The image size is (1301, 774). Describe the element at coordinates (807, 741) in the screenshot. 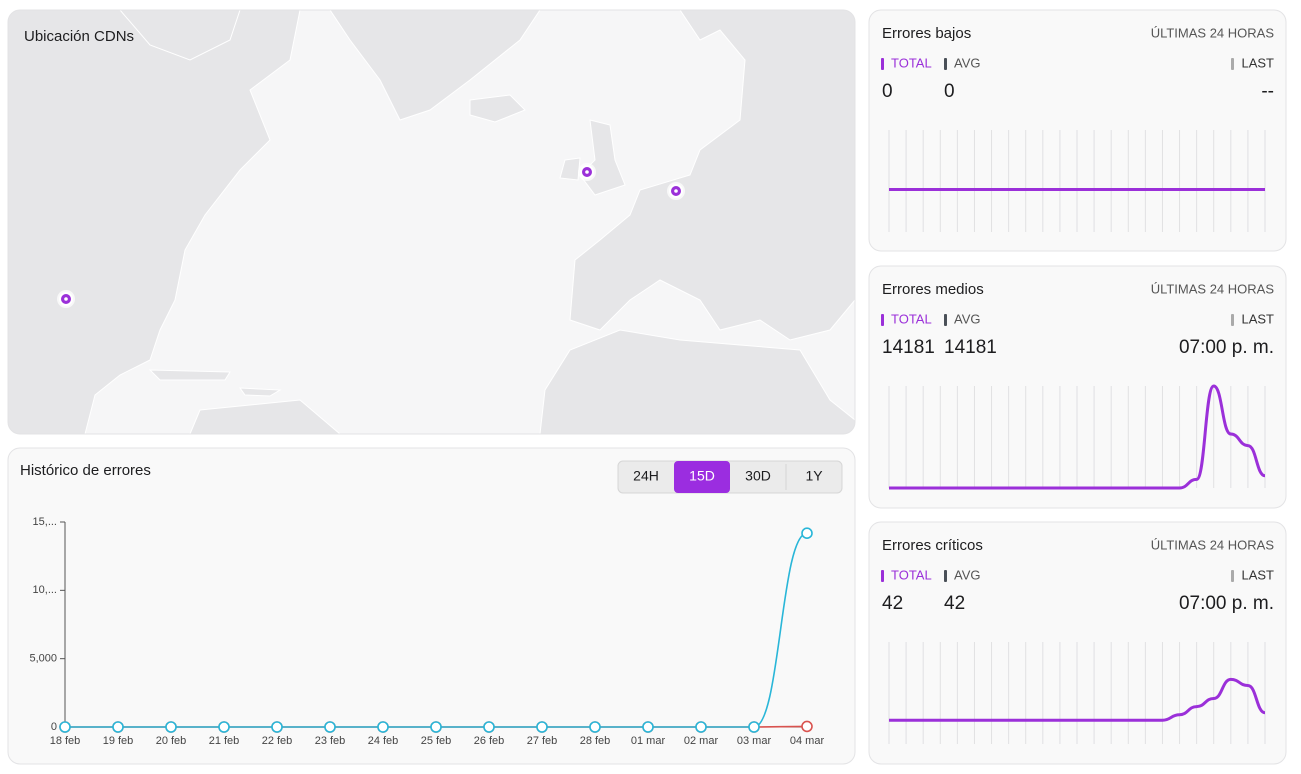

I see `x-tick-label: 04 mar` at that location.